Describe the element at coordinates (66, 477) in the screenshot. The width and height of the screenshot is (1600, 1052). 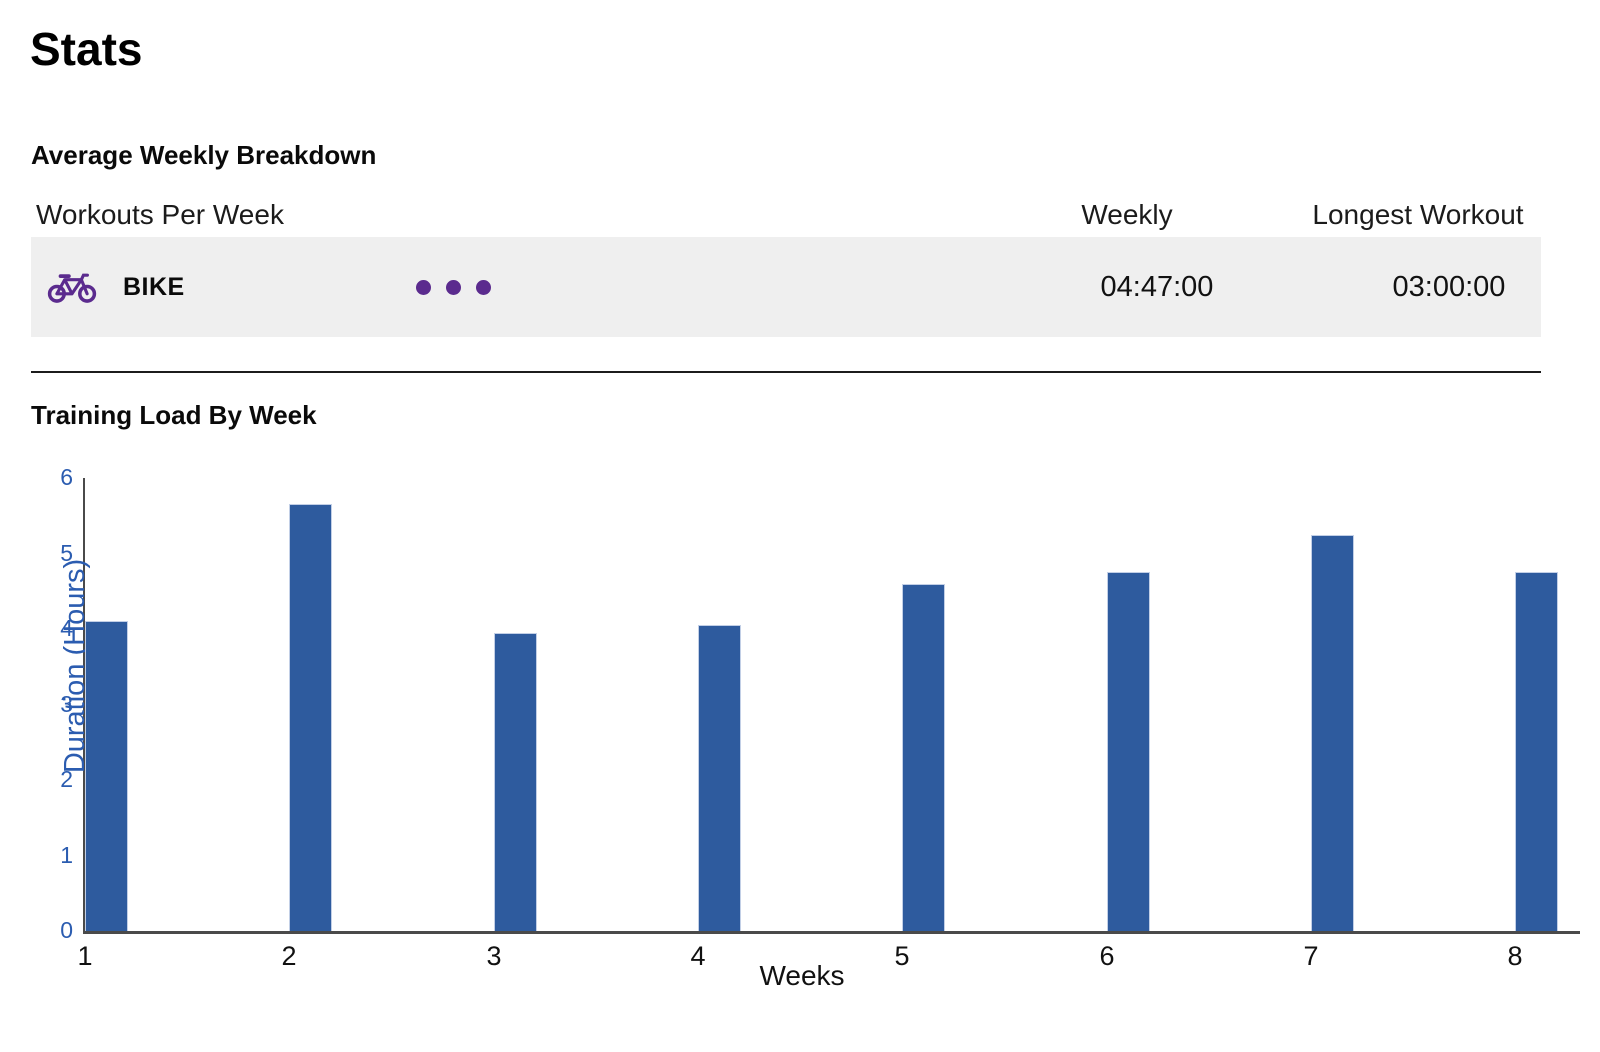
I see `y-axis-tick-6: 6` at that location.